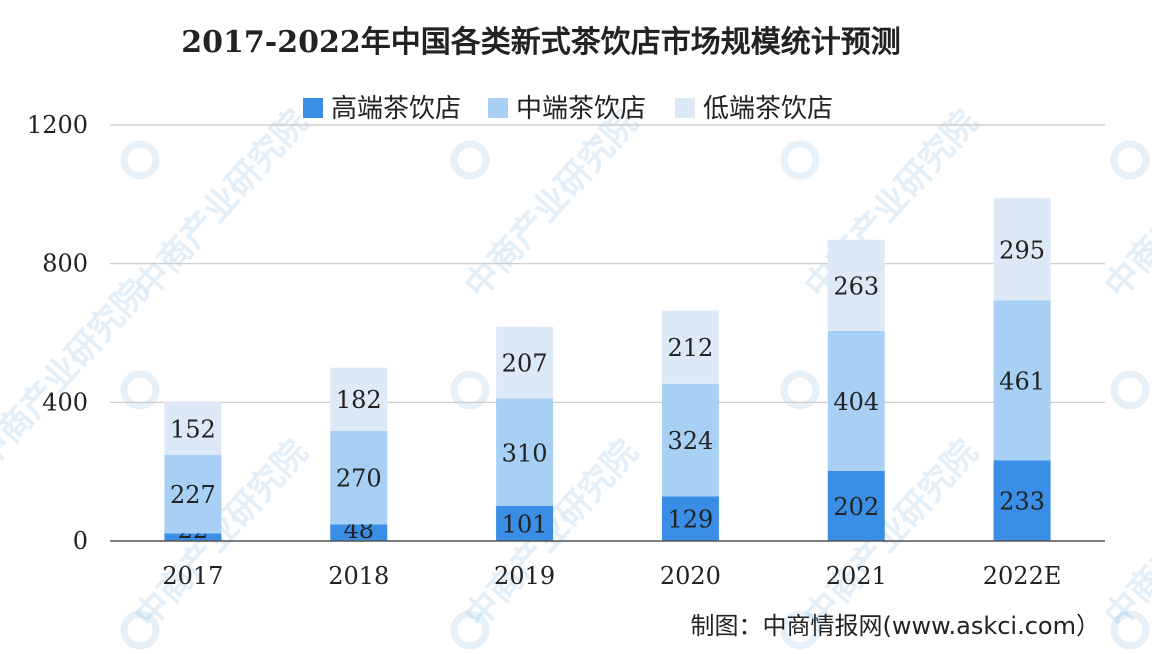  I want to click on data-label: 202, so click(856, 507).